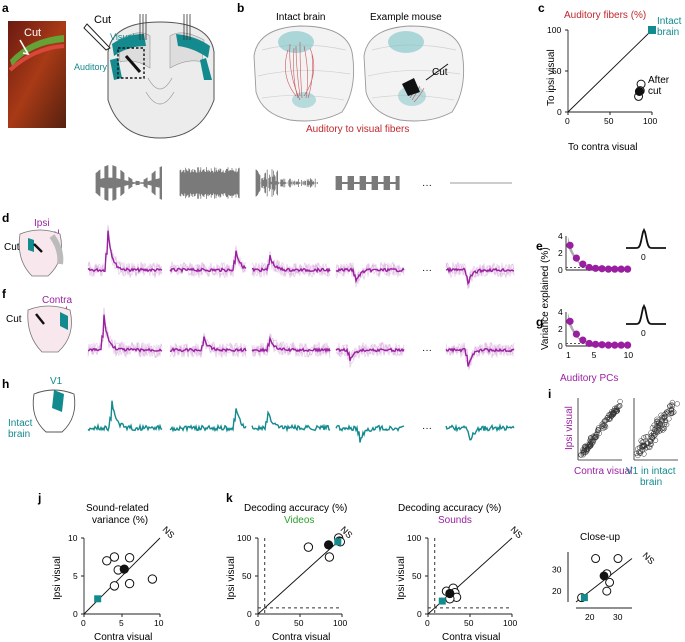  What do you see at coordinates (300, 576) in the screenshot?
I see `unity-line` at bounding box center [300, 576].